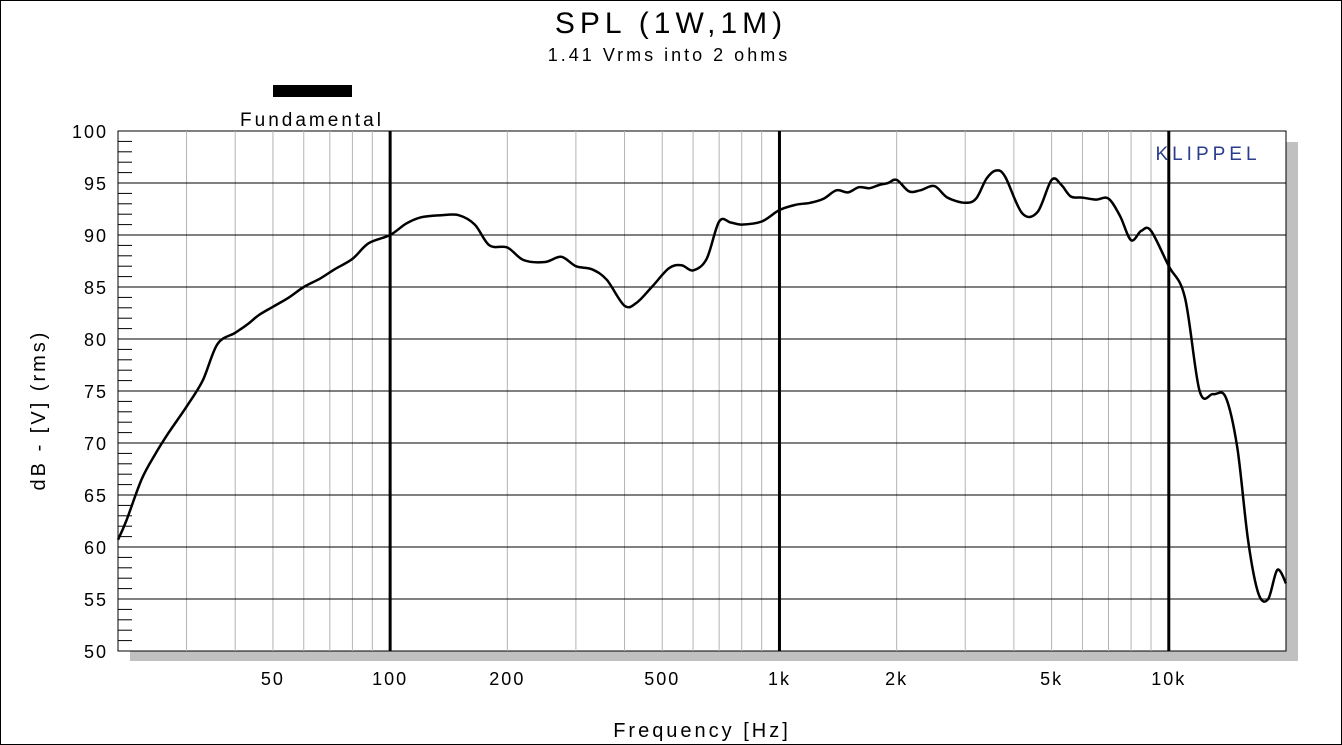  What do you see at coordinates (96, 444) in the screenshot?
I see `y-tick-label: 70` at bounding box center [96, 444].